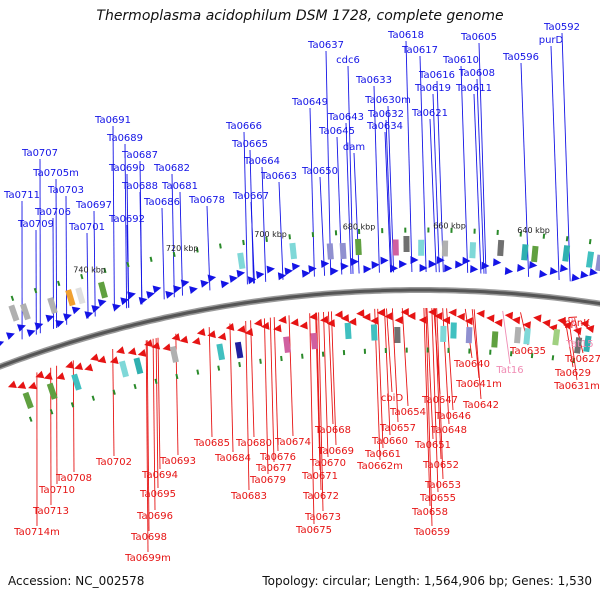  Describe the element at coordinates (161, 202) in the screenshot. I see `gene-label: Ta0686` at that location.